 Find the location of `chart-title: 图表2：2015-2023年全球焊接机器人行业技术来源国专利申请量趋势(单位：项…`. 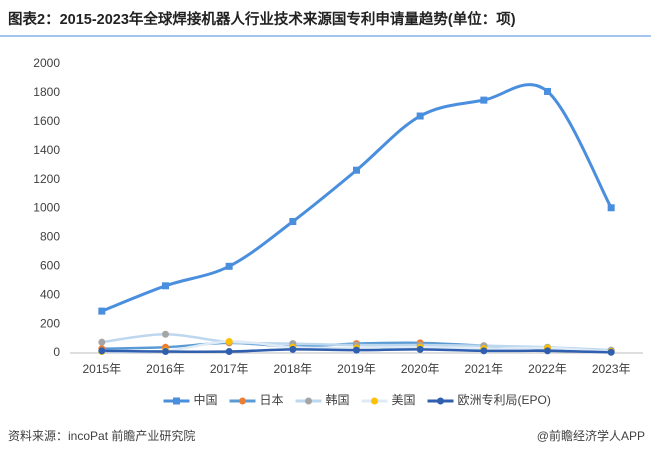

chart-title: 图表2：2015-2023年全球焊接机器人行业技术来源国专利申请量趋势(单位：项… is located at coordinates (262, 19).